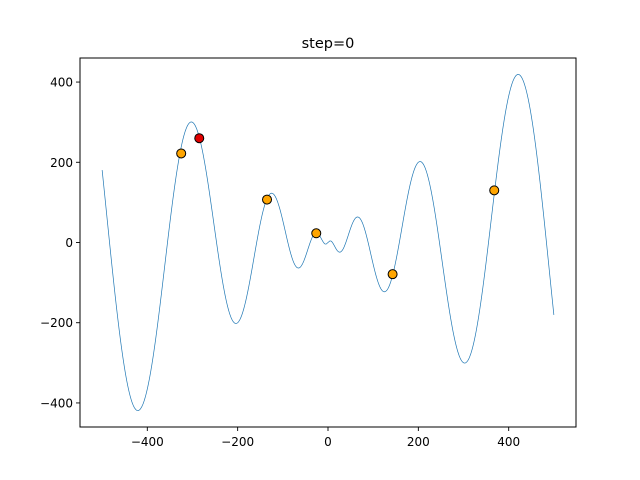 Image resolution: width=640 pixels, height=480 pixels. I want to click on chart-title: step=0, so click(328, 44).